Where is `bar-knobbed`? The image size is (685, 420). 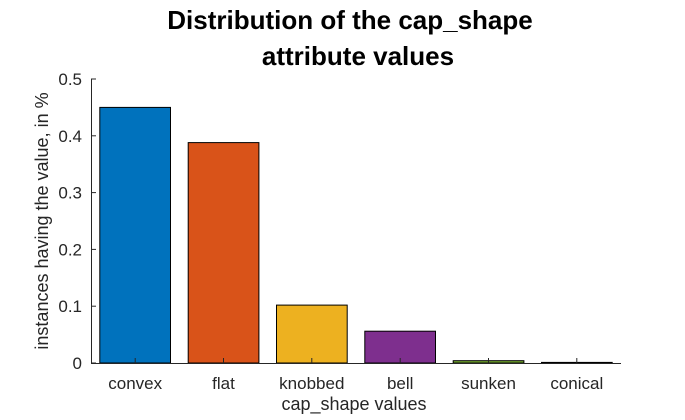
bar-knobbed is located at coordinates (312, 334).